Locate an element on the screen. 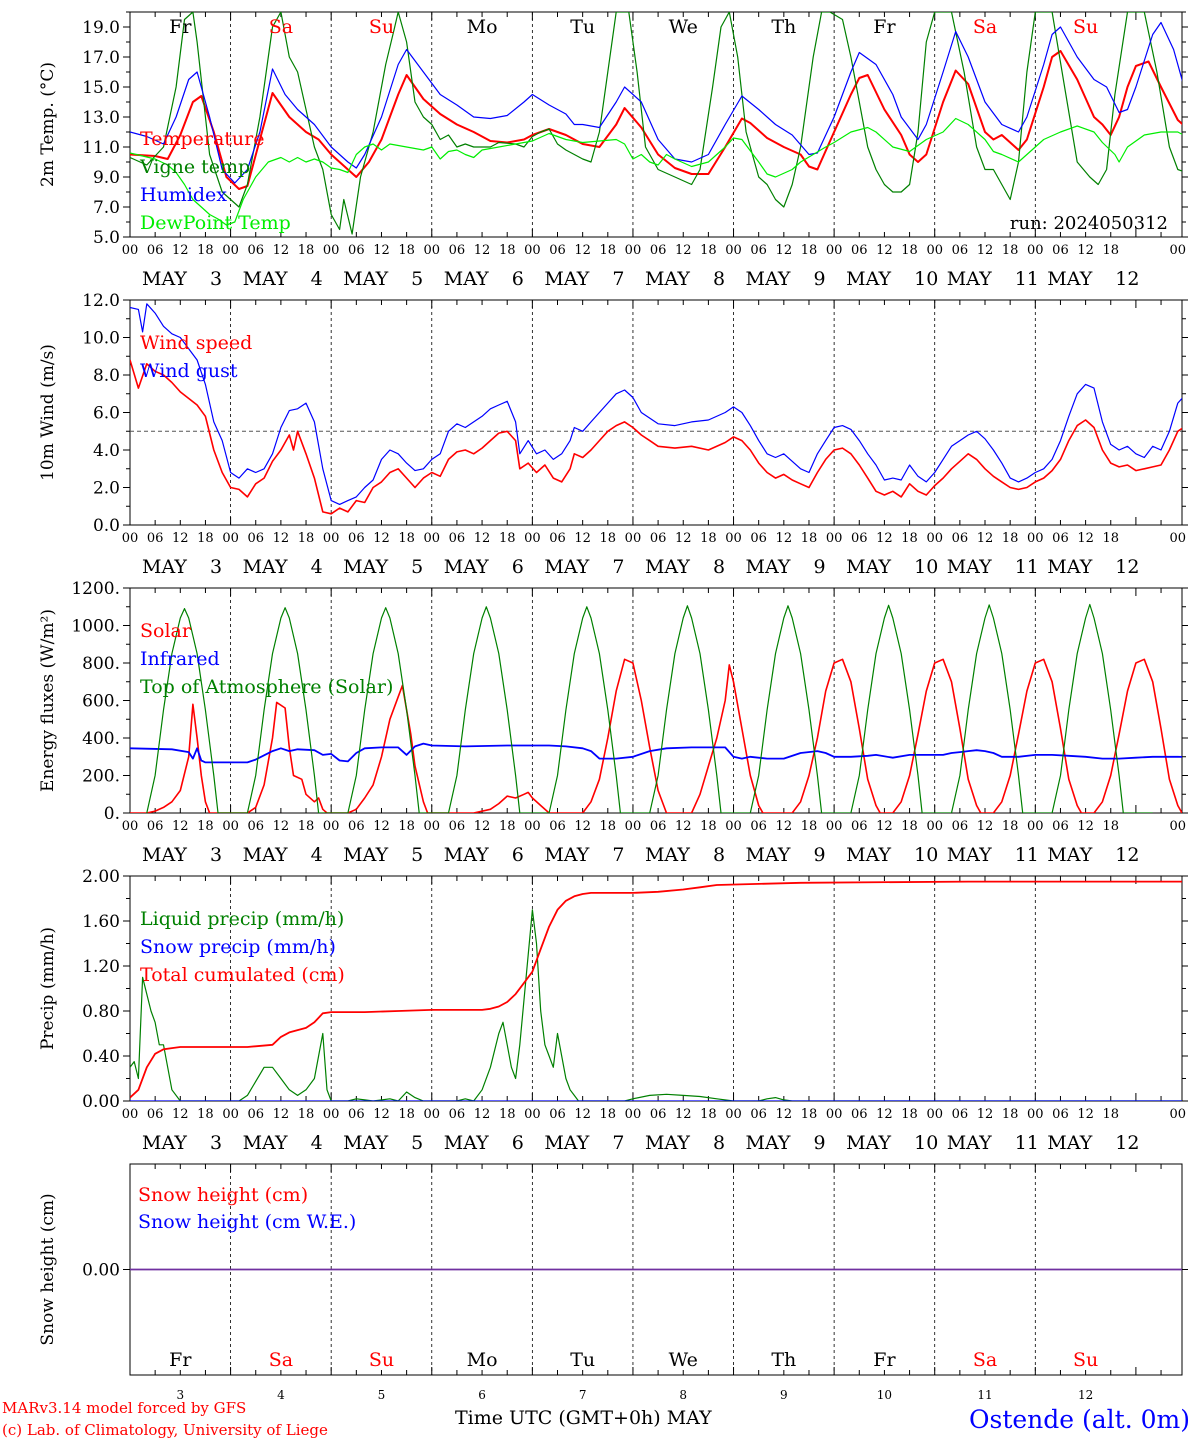 Image resolution: width=1194 pixels, height=1440 pixels. legend-wind-speed: Wind speed is located at coordinates (196, 343).